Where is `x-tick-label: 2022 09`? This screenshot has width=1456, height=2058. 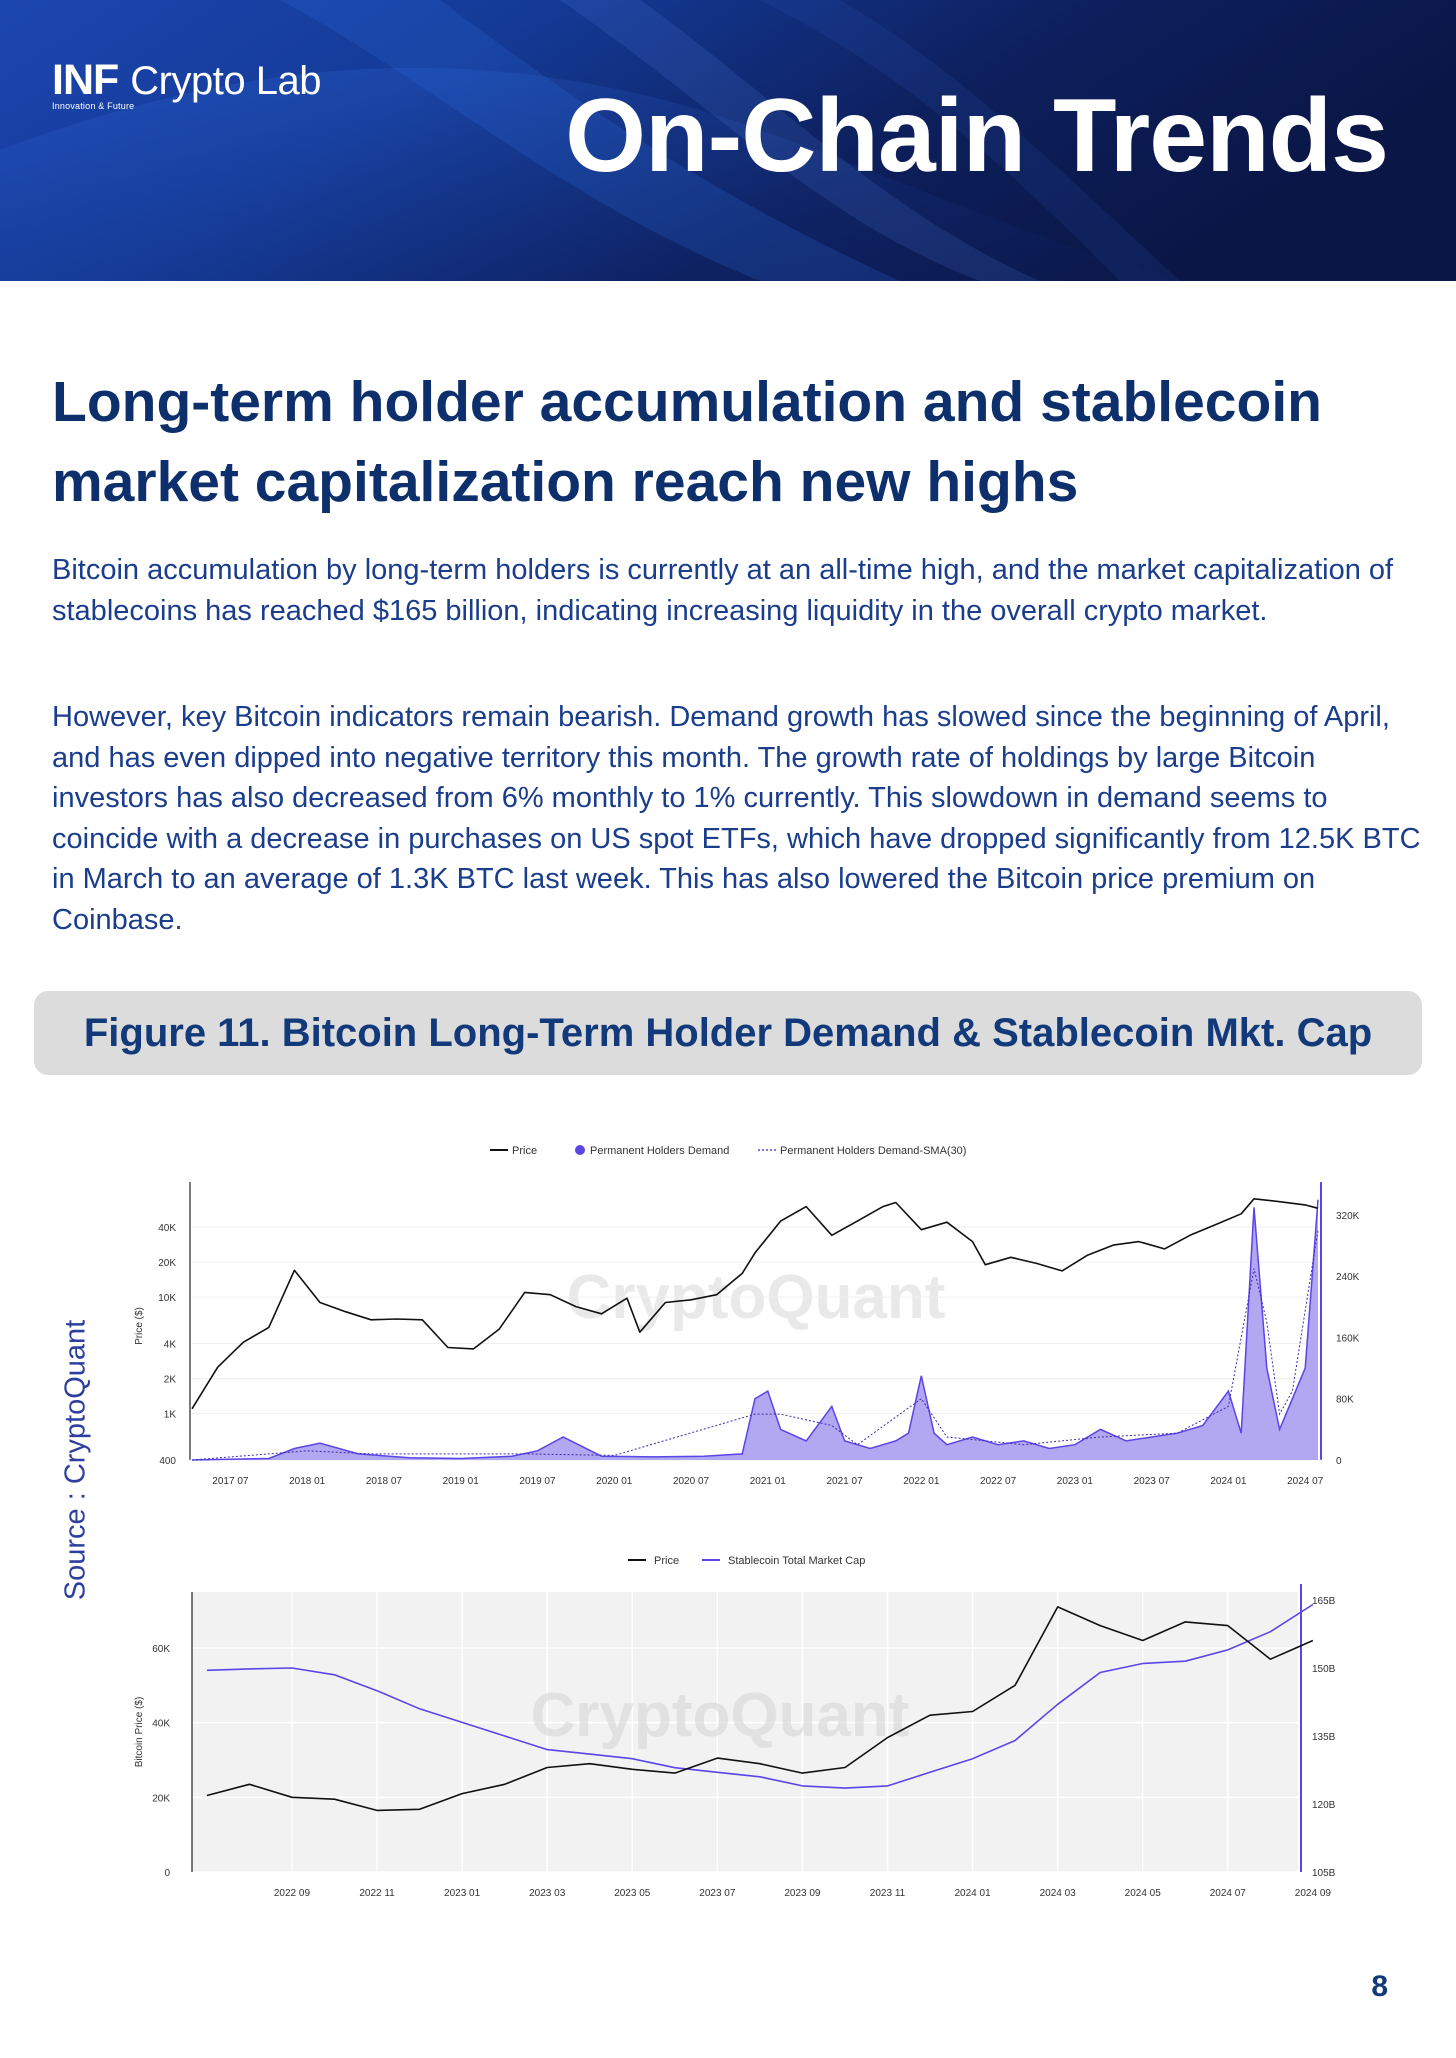 x-tick-label: 2022 09 is located at coordinates (292, 1893).